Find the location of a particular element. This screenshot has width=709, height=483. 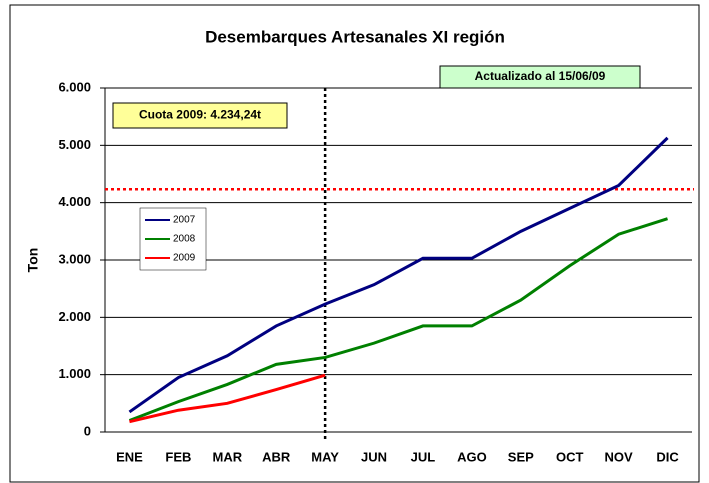

x-tick-label: FEB is located at coordinates (178, 456).